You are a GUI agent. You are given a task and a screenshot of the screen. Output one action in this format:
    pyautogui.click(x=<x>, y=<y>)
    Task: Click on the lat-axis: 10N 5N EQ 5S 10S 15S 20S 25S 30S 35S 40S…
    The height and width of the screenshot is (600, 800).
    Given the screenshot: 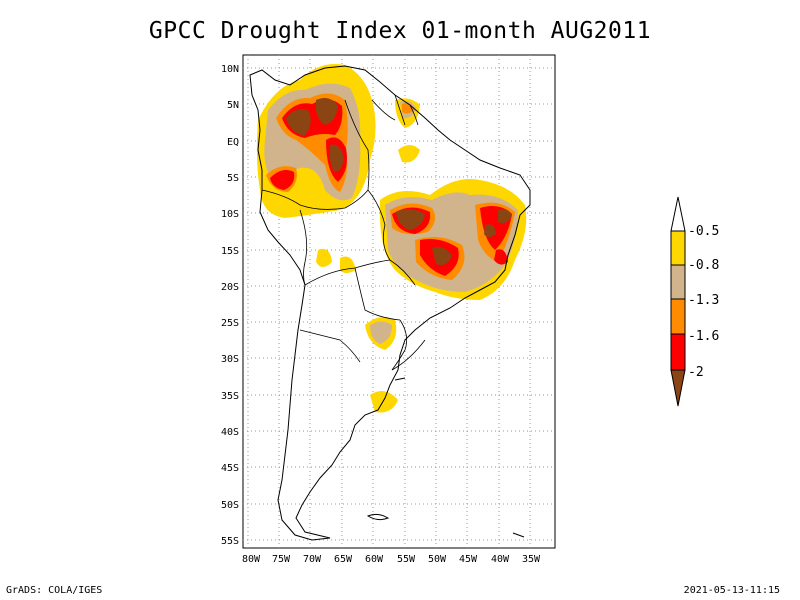 What is the action you would take?
    pyautogui.click(x=230, y=305)
    